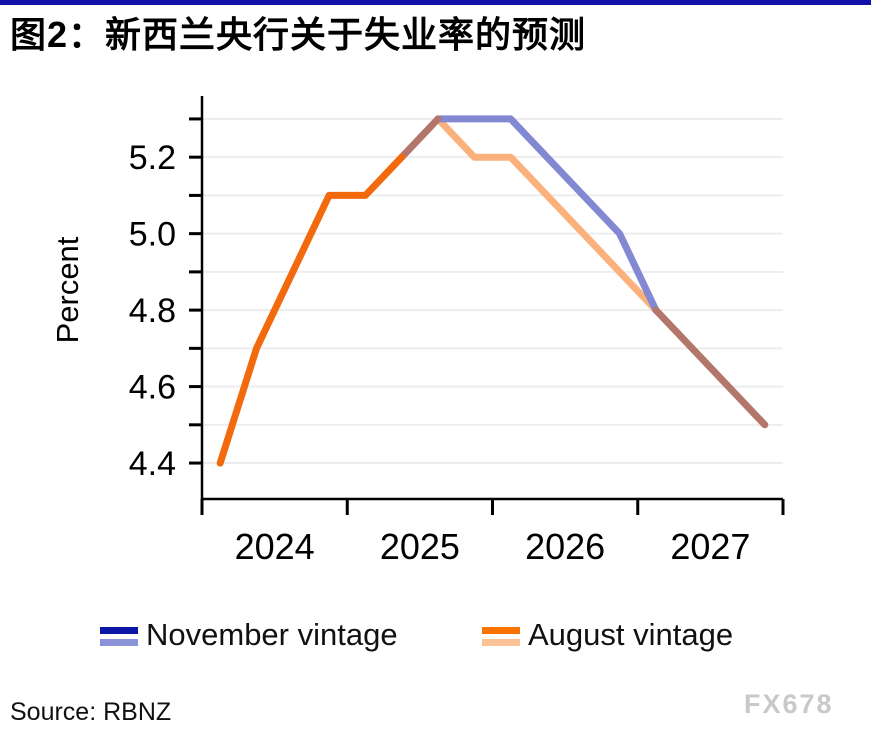 Image resolution: width=871 pixels, height=738 pixels. What do you see at coordinates (152, 158) in the screenshot?
I see `y-tick-label: 5.2` at bounding box center [152, 158].